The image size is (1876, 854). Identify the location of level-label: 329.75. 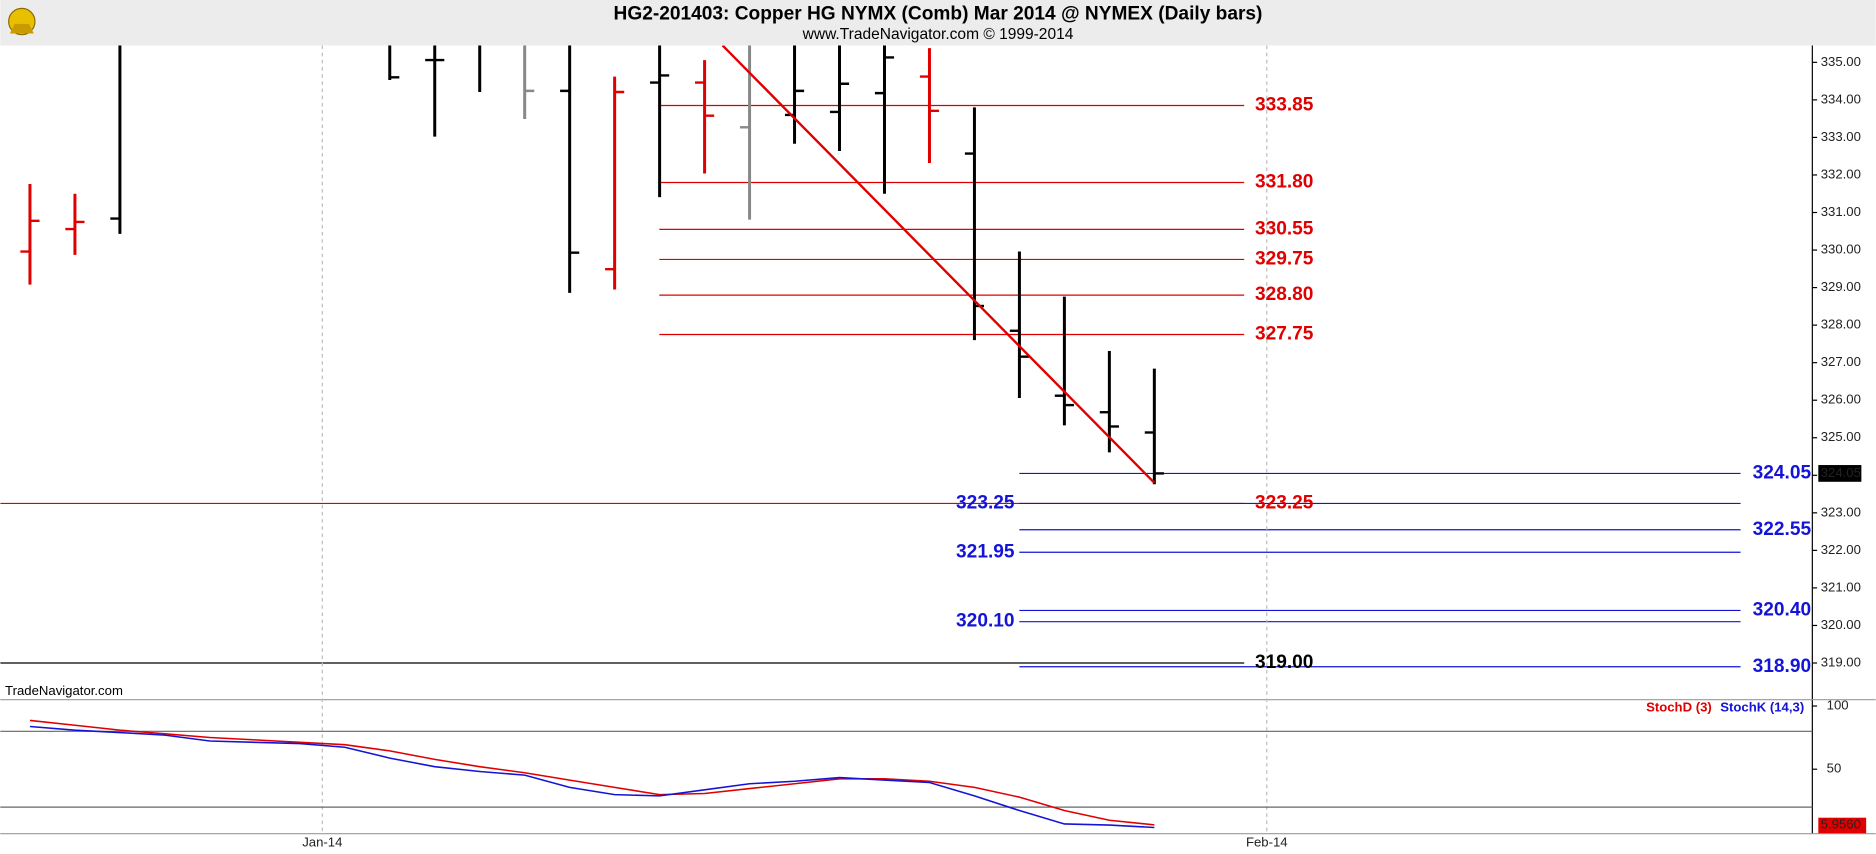
(1284, 258).